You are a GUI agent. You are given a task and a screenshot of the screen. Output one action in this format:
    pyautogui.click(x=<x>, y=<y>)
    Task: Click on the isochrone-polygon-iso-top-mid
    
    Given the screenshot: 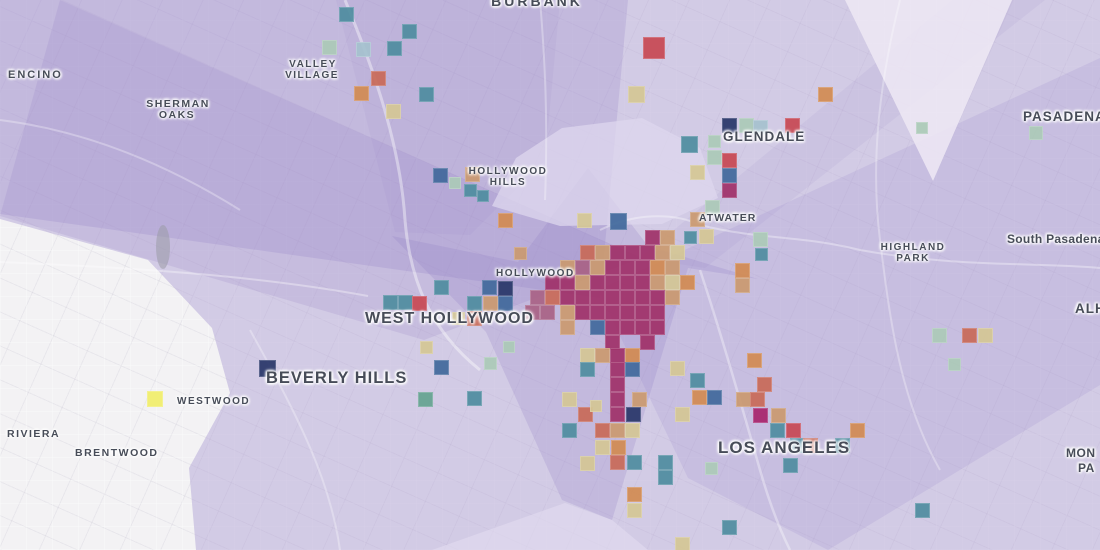 What is the action you would take?
    pyautogui.click(x=448, y=117)
    